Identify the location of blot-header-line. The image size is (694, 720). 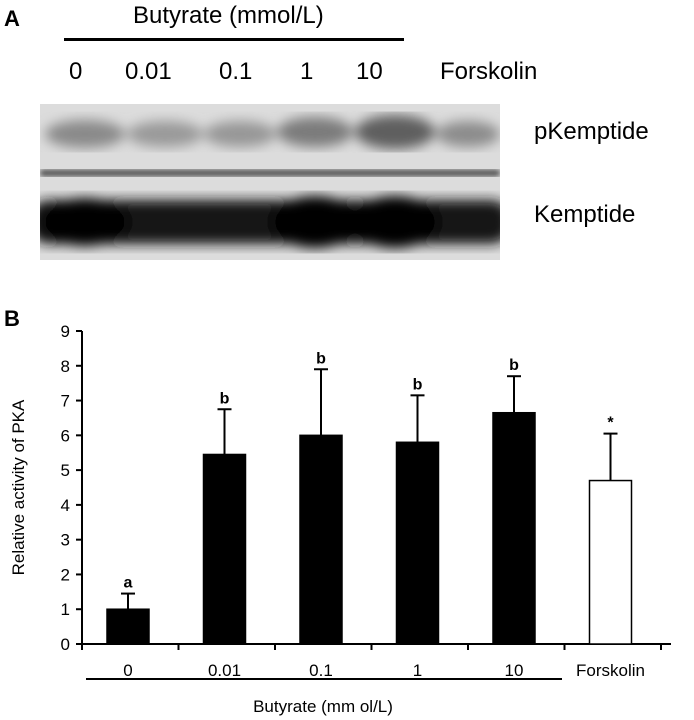
(234, 39).